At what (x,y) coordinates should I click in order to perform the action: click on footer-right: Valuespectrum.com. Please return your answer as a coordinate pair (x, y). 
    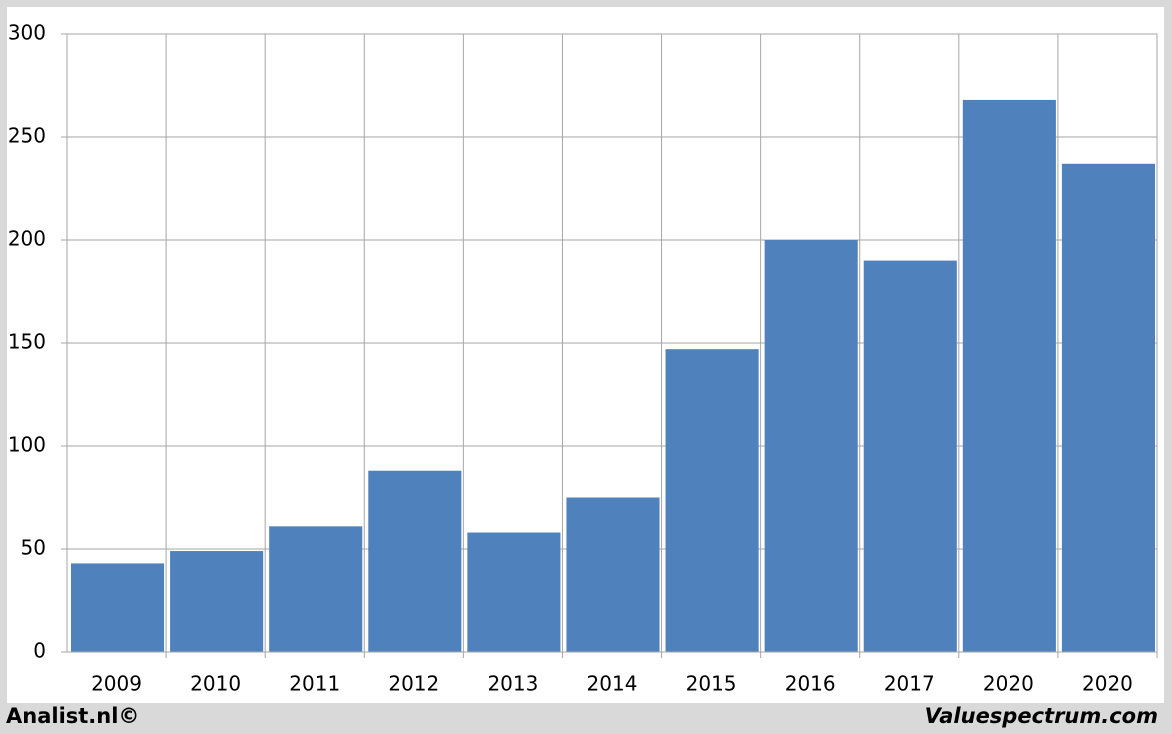
    Looking at the image, I should click on (1041, 716).